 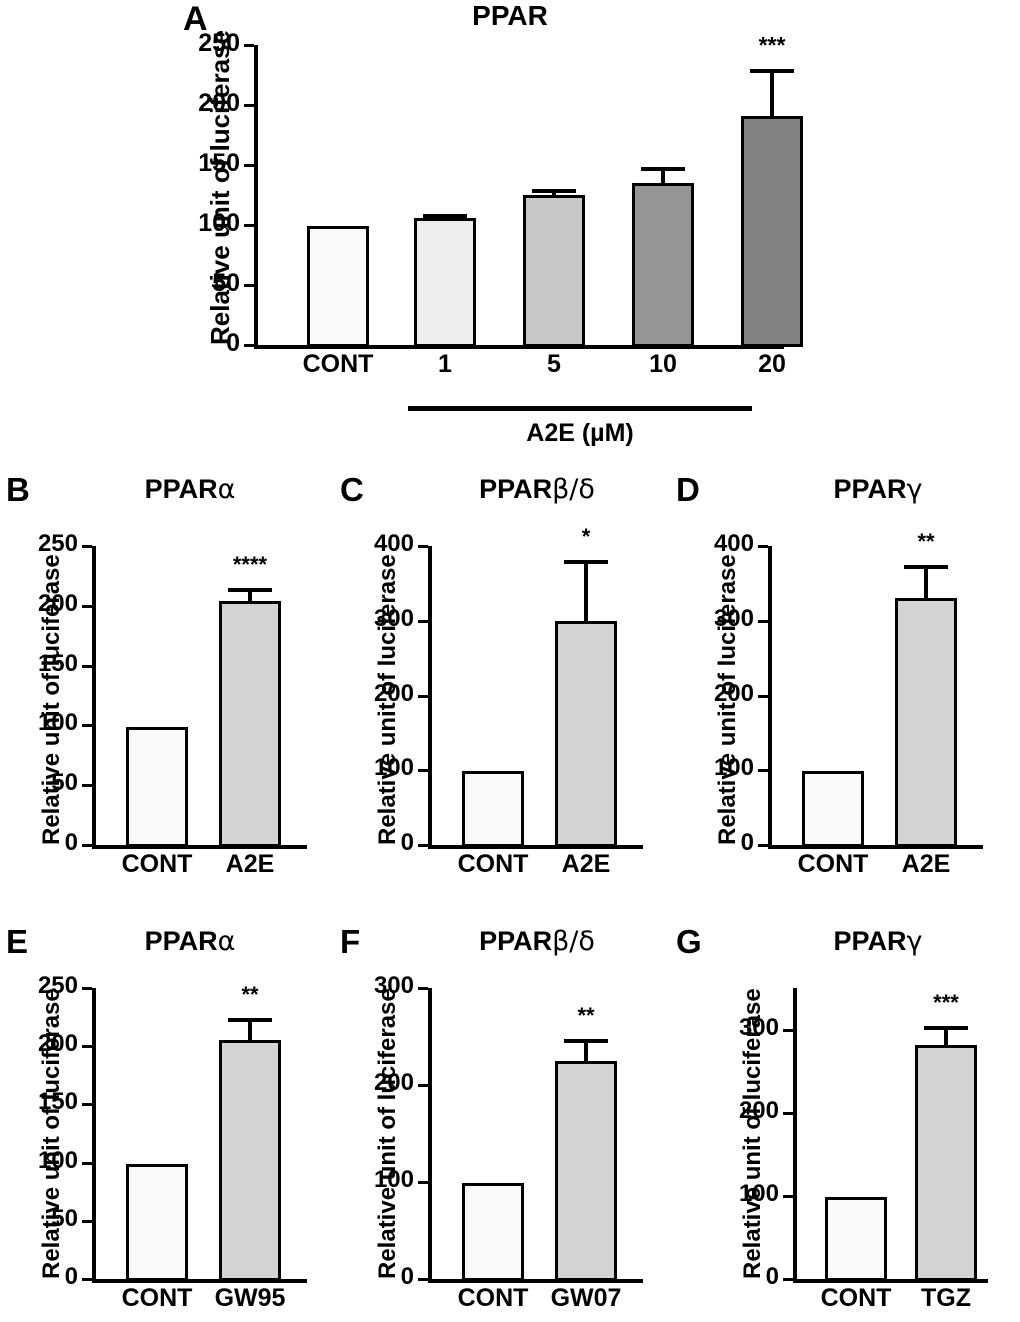 What do you see at coordinates (537, 941) in the screenshot?
I see `panel-title-F: PPARβ/δ` at bounding box center [537, 941].